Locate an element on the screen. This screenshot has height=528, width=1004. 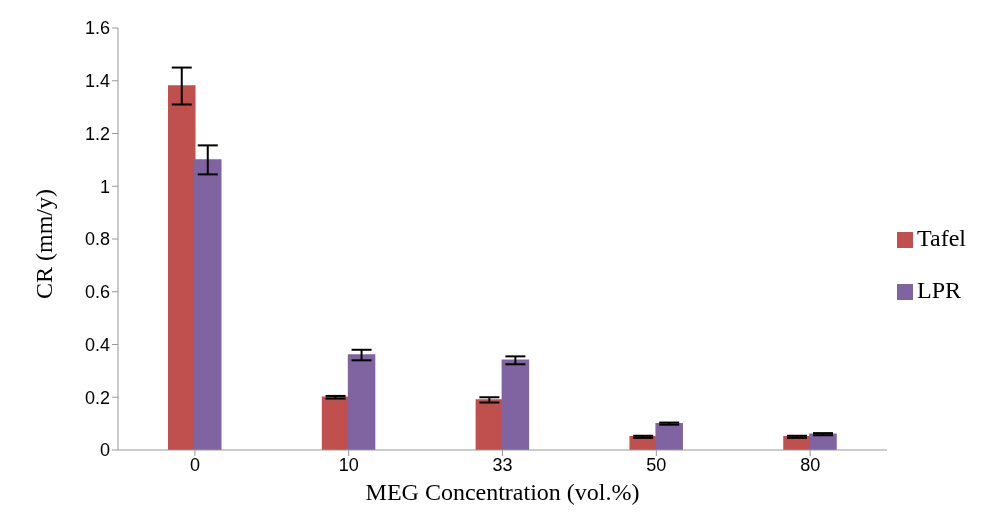
y-tick-label: 0.4 is located at coordinates (97, 344).